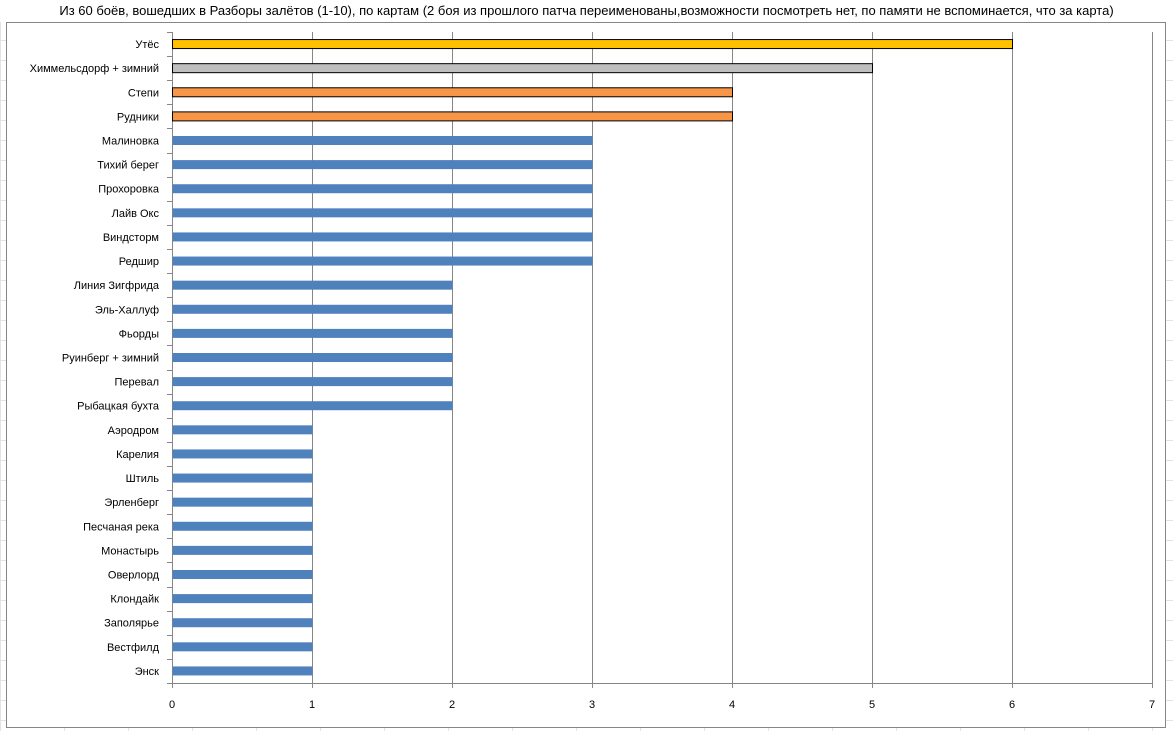 The width and height of the screenshot is (1173, 731). What do you see at coordinates (130, 551) in the screenshot?
I see `y-tick-label: Монастырь` at bounding box center [130, 551].